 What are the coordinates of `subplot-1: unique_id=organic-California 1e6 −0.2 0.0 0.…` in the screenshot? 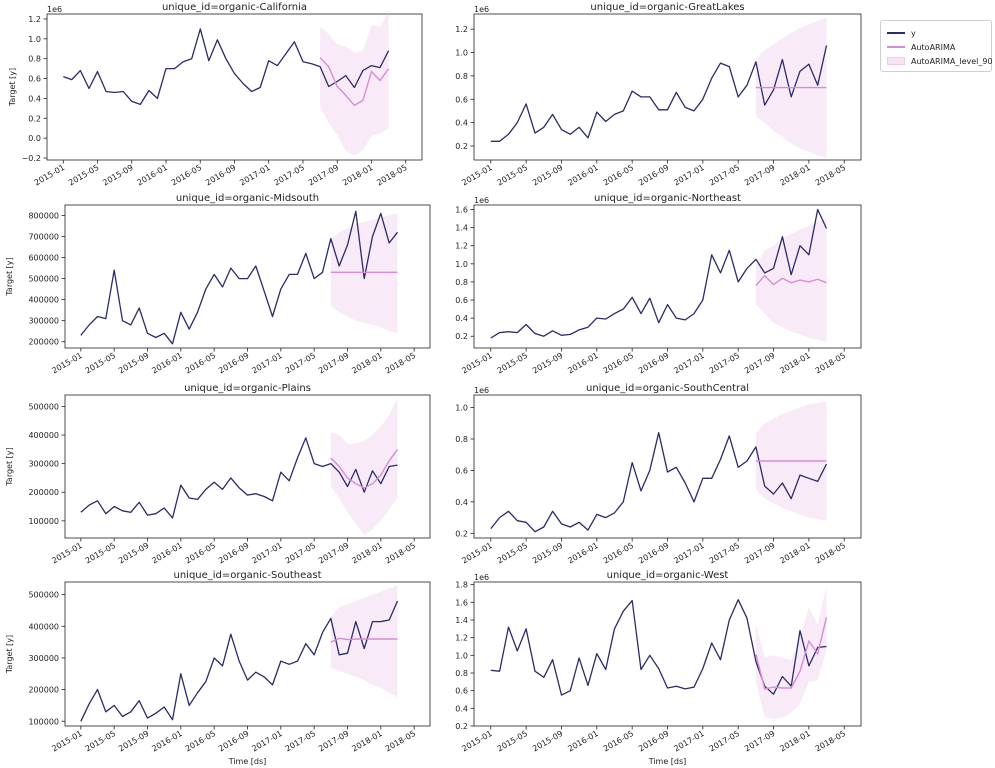 It's located at (215, 95).